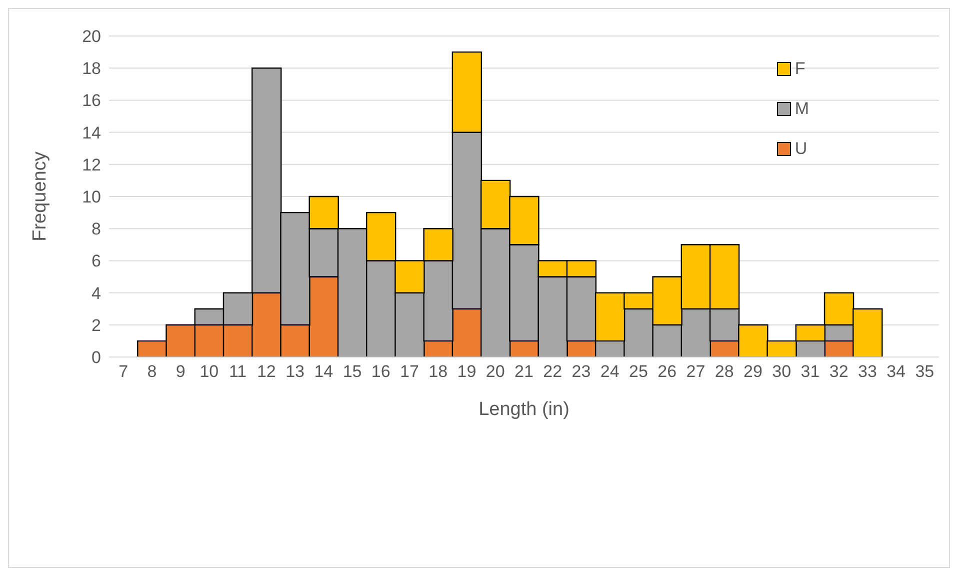  What do you see at coordinates (91, 132) in the screenshot?
I see `y-tick-label: 14` at bounding box center [91, 132].